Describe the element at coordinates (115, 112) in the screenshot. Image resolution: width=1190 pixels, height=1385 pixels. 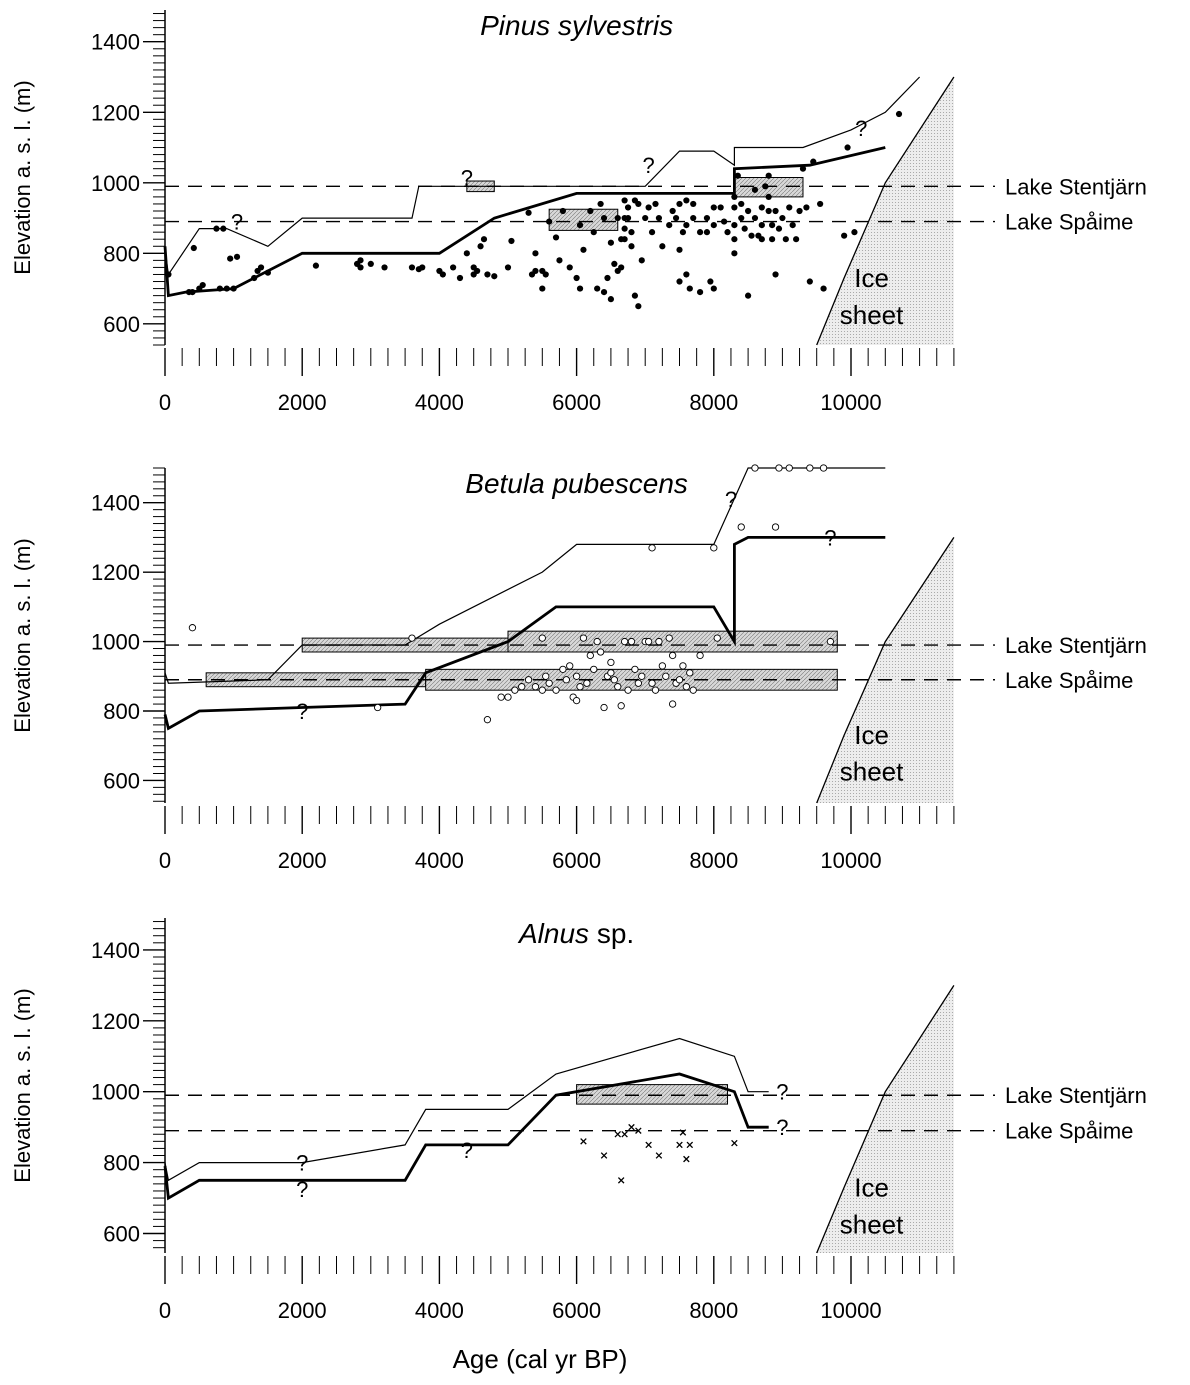
I see `y-tick-label: 1200` at that location.